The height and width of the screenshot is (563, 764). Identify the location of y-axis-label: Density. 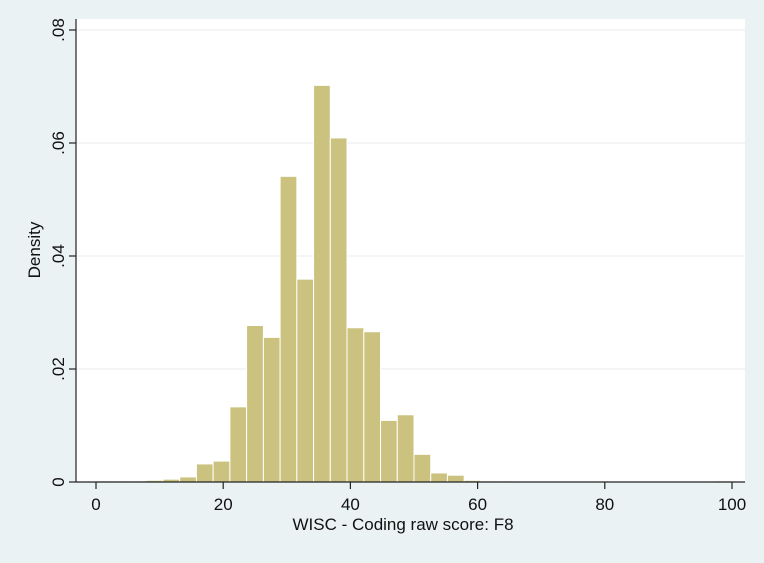
(34, 249).